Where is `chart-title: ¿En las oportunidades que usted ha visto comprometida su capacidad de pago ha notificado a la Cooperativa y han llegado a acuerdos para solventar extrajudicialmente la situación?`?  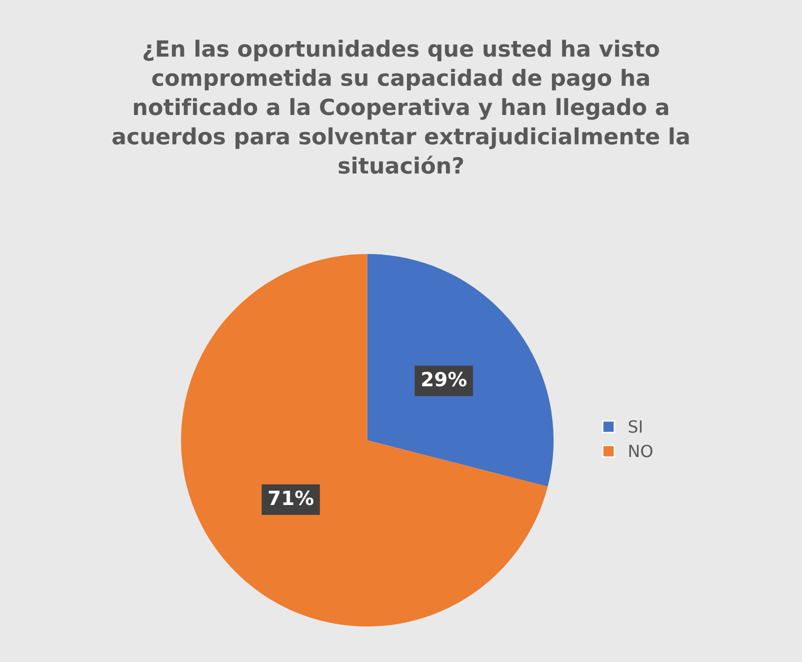 chart-title: ¿En las oportunidades que usted ha visto comprometida su capacidad de pago ha notificado a la Cooperativa y han llegado a acuerdos para solventar extrajudicialmente la situación? is located at coordinates (400, 107).